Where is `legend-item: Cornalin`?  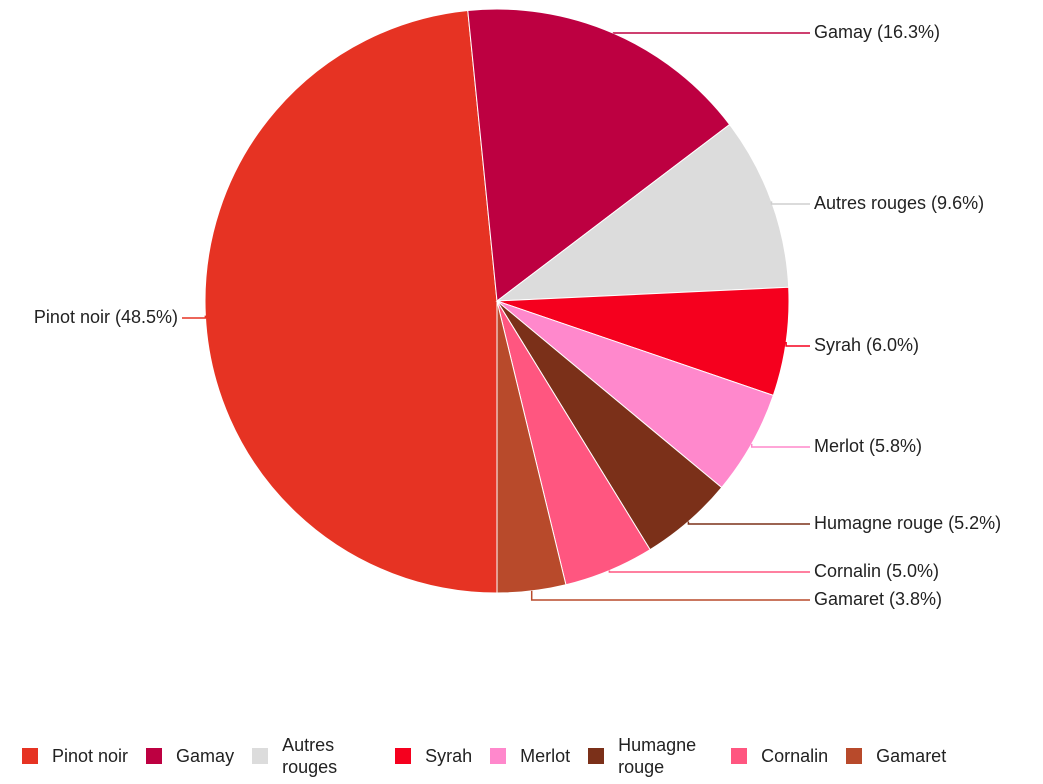
legend-item: Cornalin is located at coordinates (779, 756).